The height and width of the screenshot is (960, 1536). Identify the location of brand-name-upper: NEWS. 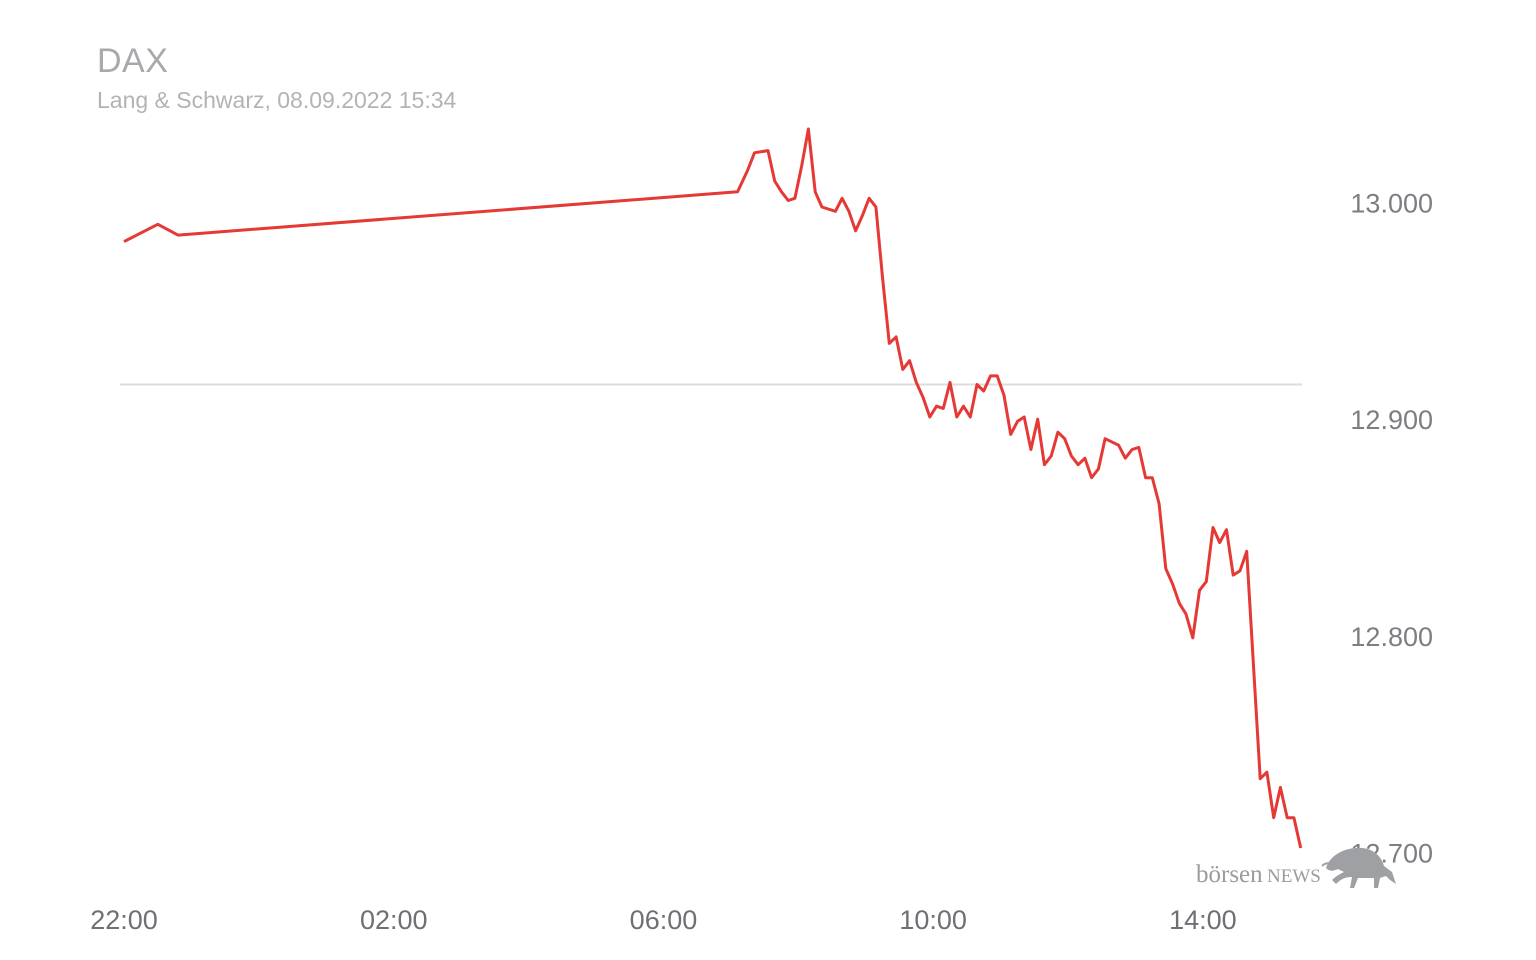
(1294, 876).